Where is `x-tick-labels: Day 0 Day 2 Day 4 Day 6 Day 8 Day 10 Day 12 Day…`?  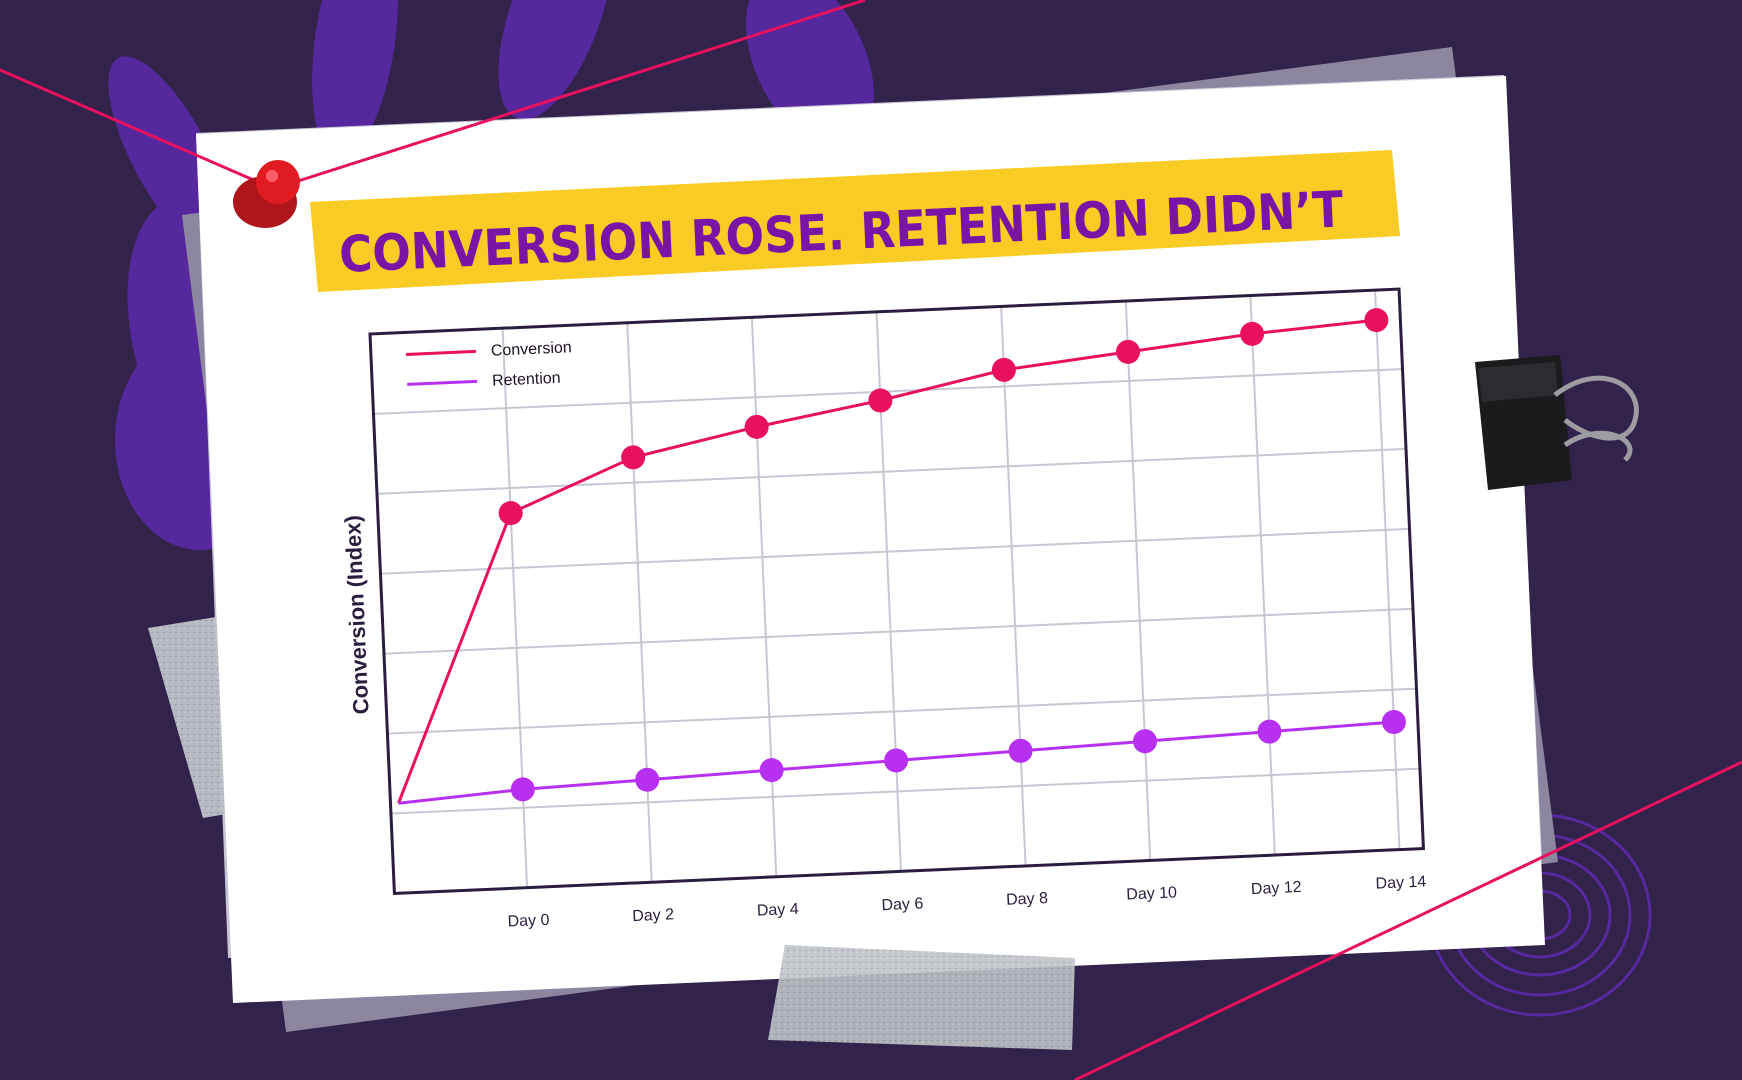 x-tick-labels: Day 0 Day 2 Day 4 Day 6 Day 8 Day 10 Day 12 Day… is located at coordinates (966, 901).